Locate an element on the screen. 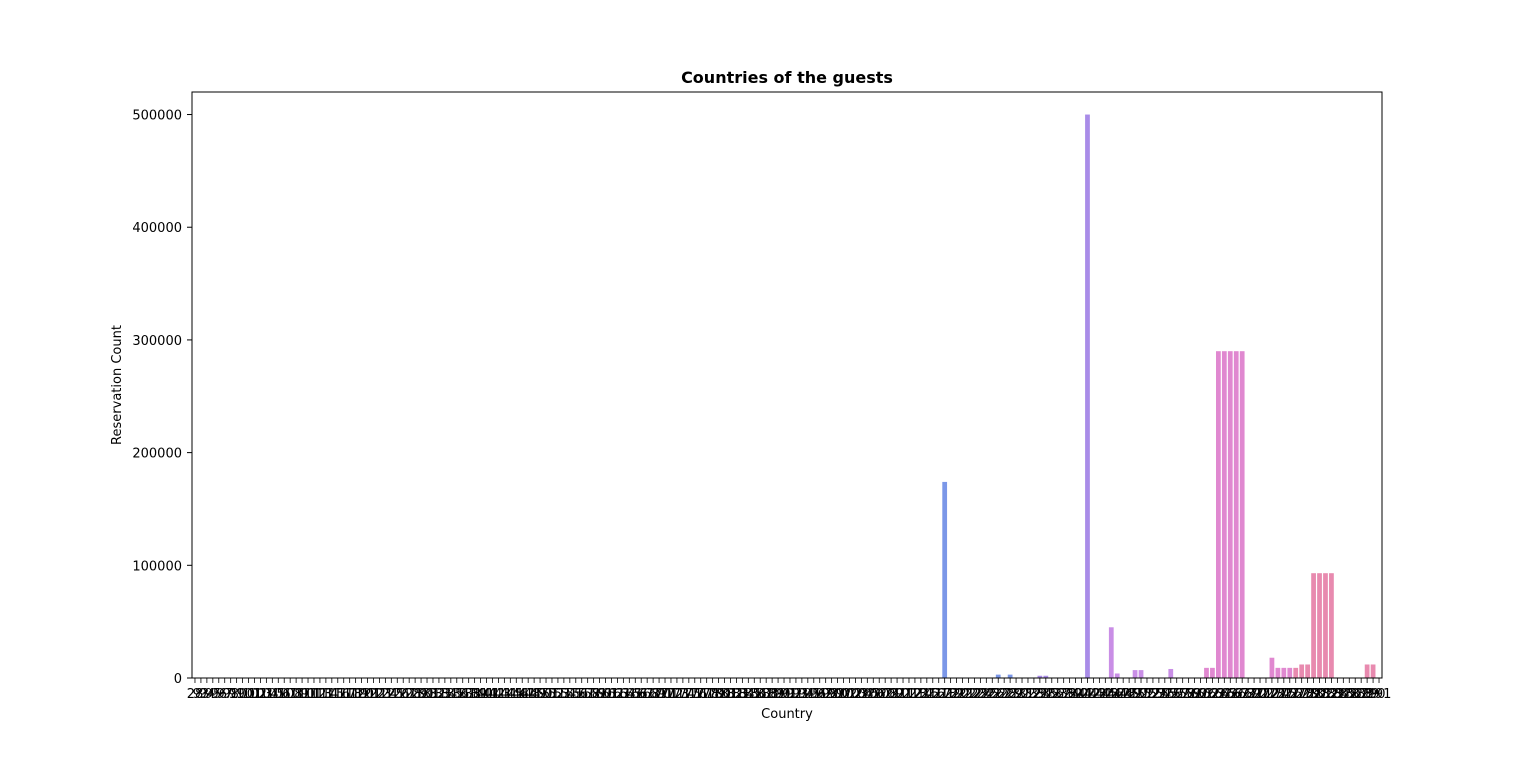  x-tick-label: 104 is located at coordinates (266, 694).